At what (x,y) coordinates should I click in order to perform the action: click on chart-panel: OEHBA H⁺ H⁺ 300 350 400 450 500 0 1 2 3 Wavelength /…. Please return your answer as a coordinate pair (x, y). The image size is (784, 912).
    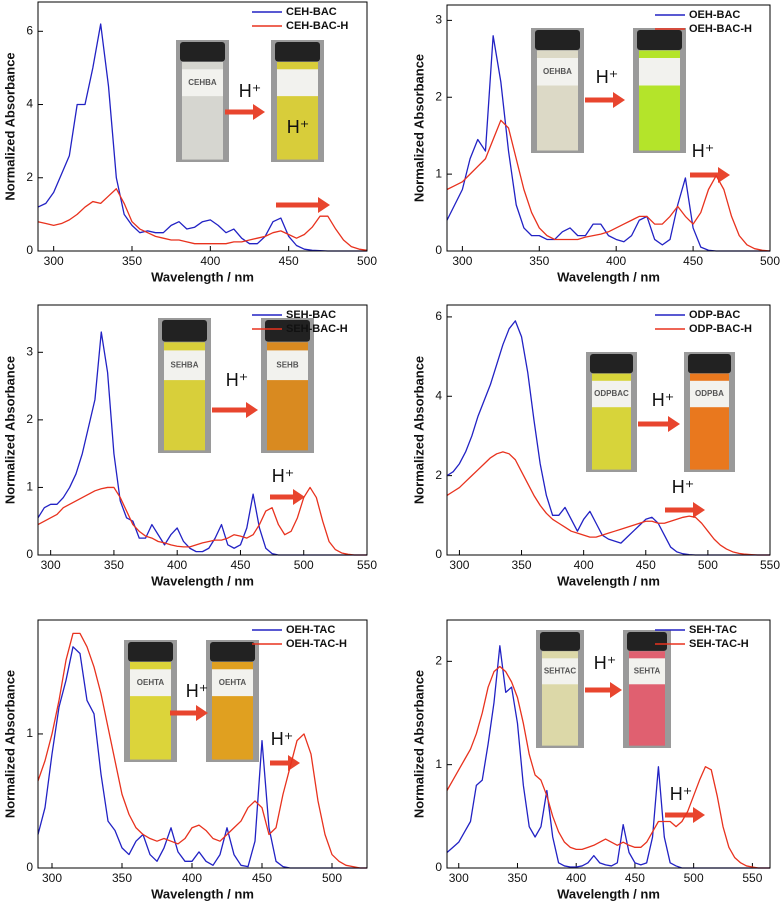
    Looking at the image, I should click on (595, 144).